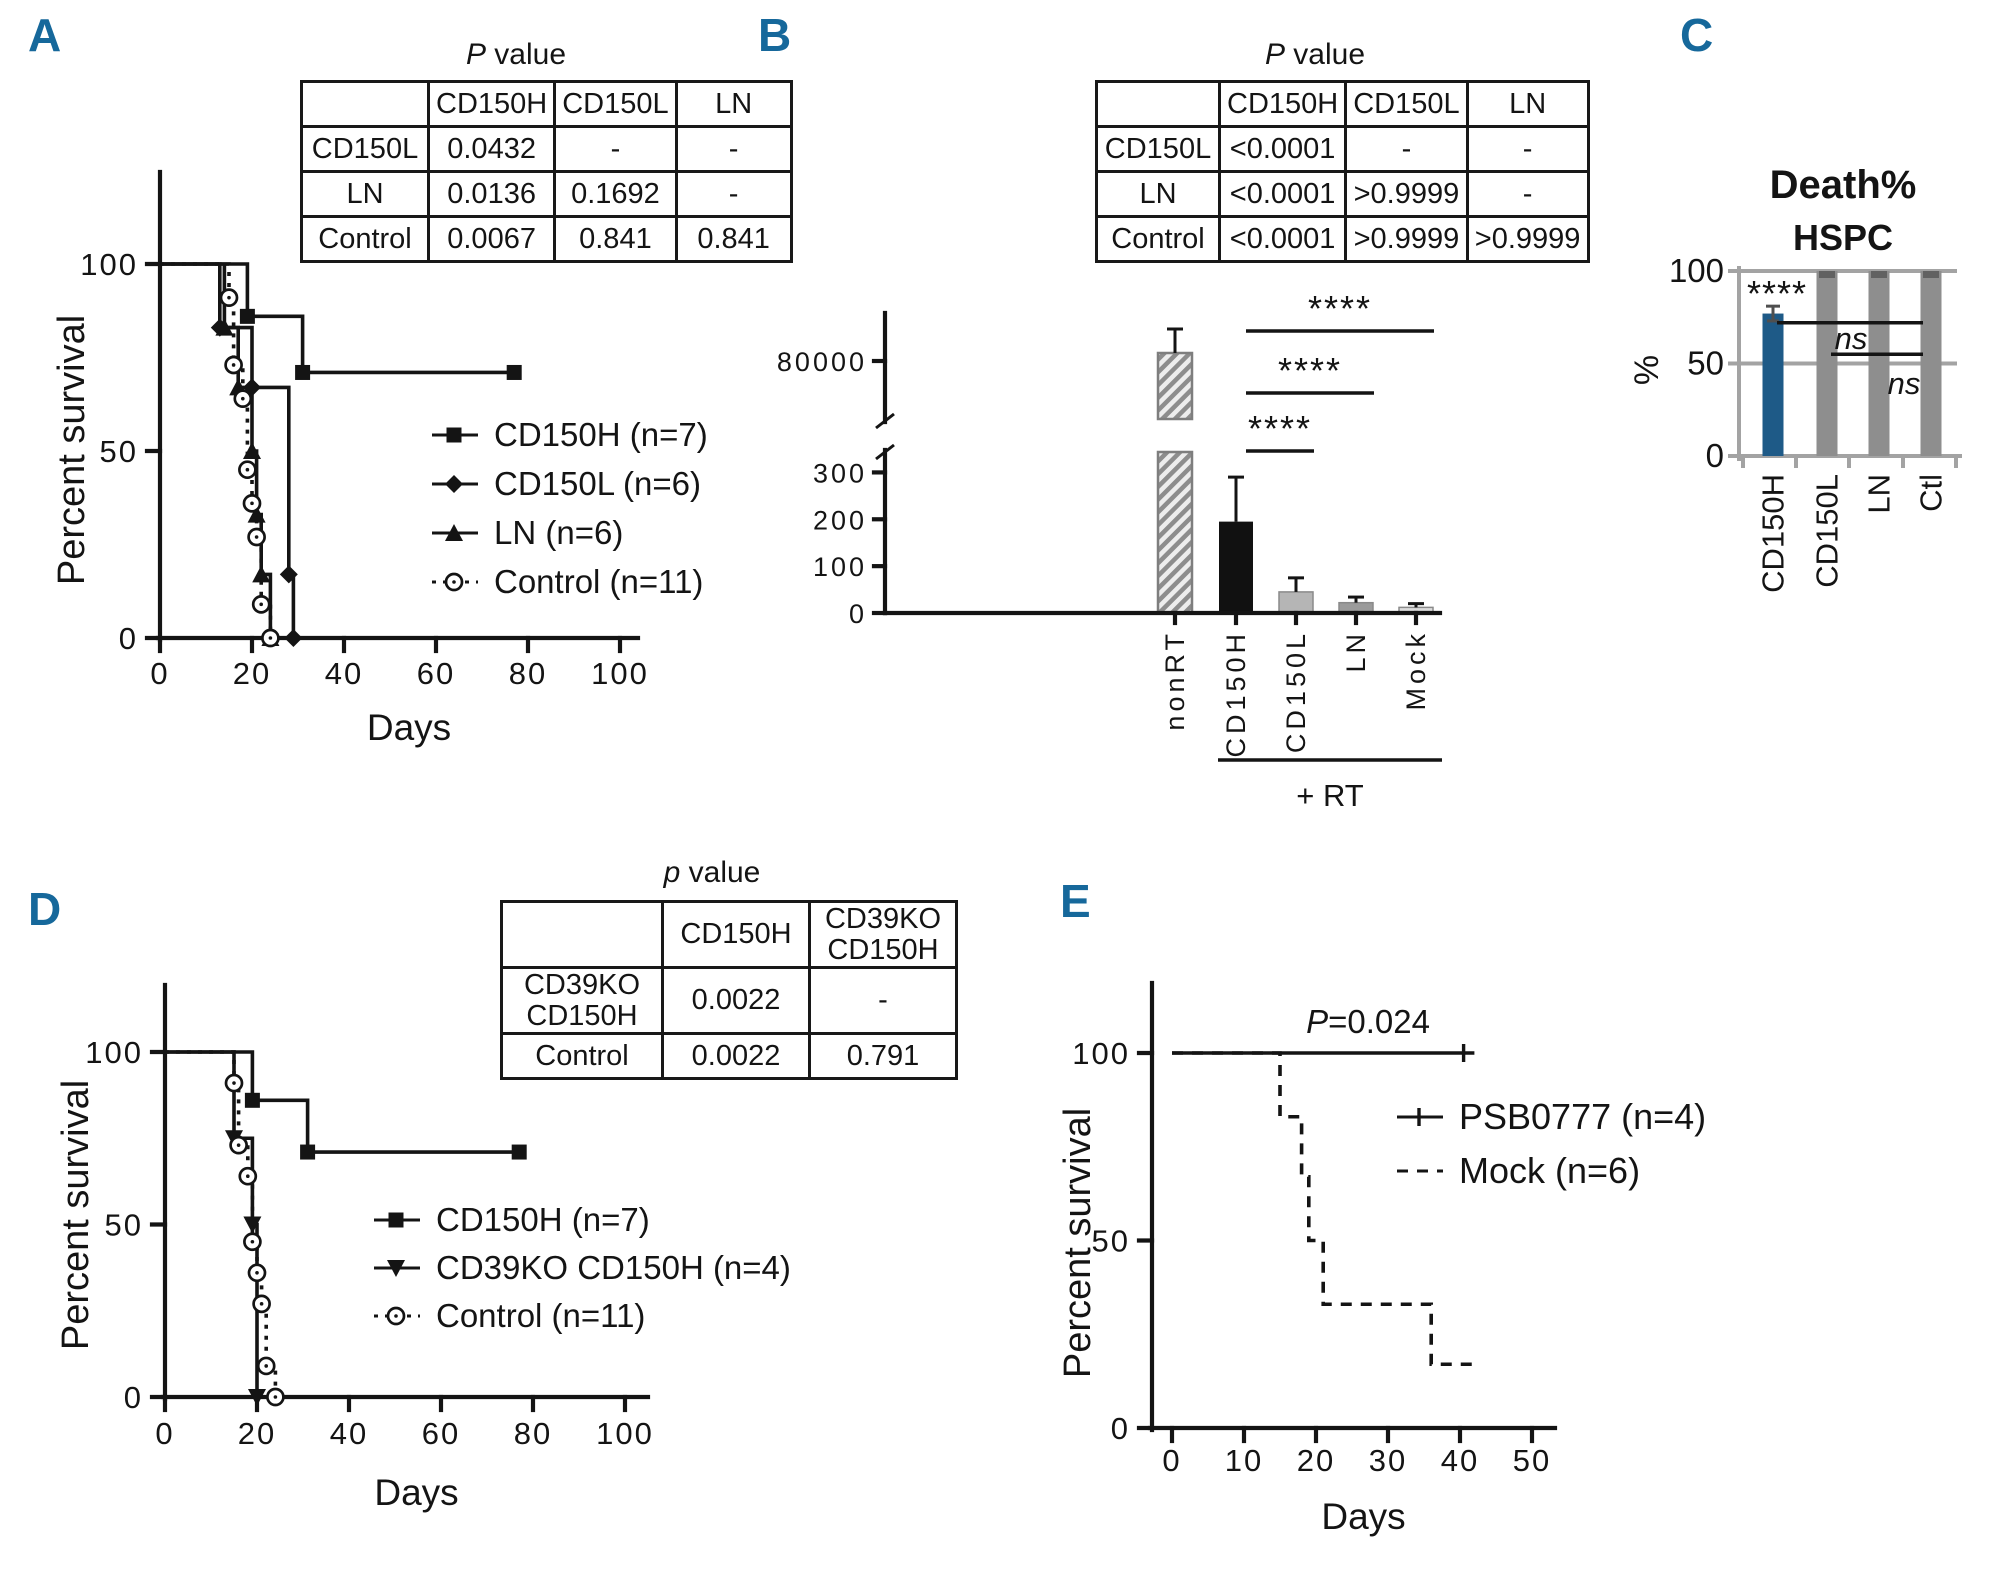  What do you see at coordinates (1550, 1171) in the screenshot?
I see `legend-item: Mock (n=6)` at bounding box center [1550, 1171].